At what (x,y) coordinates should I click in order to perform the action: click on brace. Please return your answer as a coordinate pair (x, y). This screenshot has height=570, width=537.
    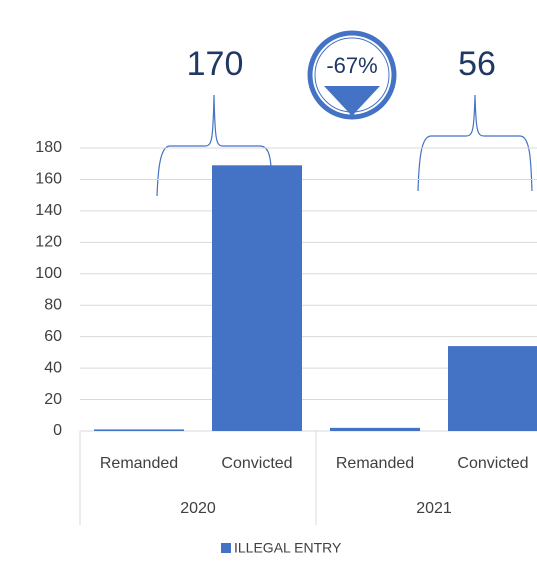
    Looking at the image, I should click on (475, 143).